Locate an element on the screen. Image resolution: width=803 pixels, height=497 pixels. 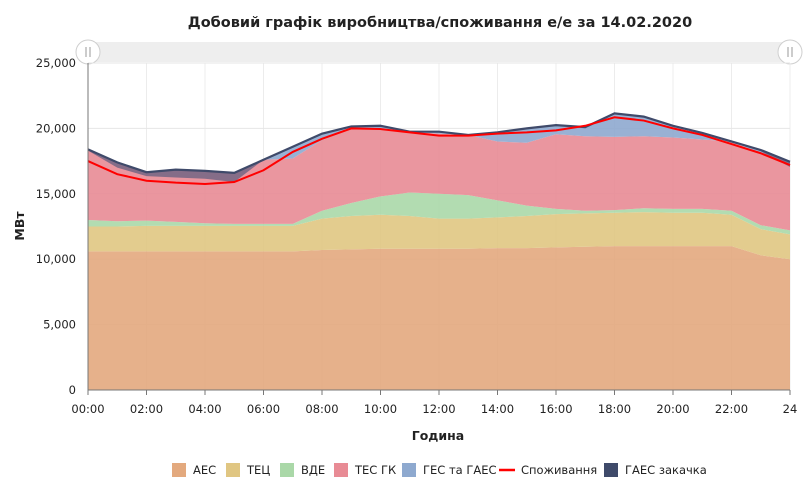
legend-item: ГЕС та ГАЕС is located at coordinates (449, 470).